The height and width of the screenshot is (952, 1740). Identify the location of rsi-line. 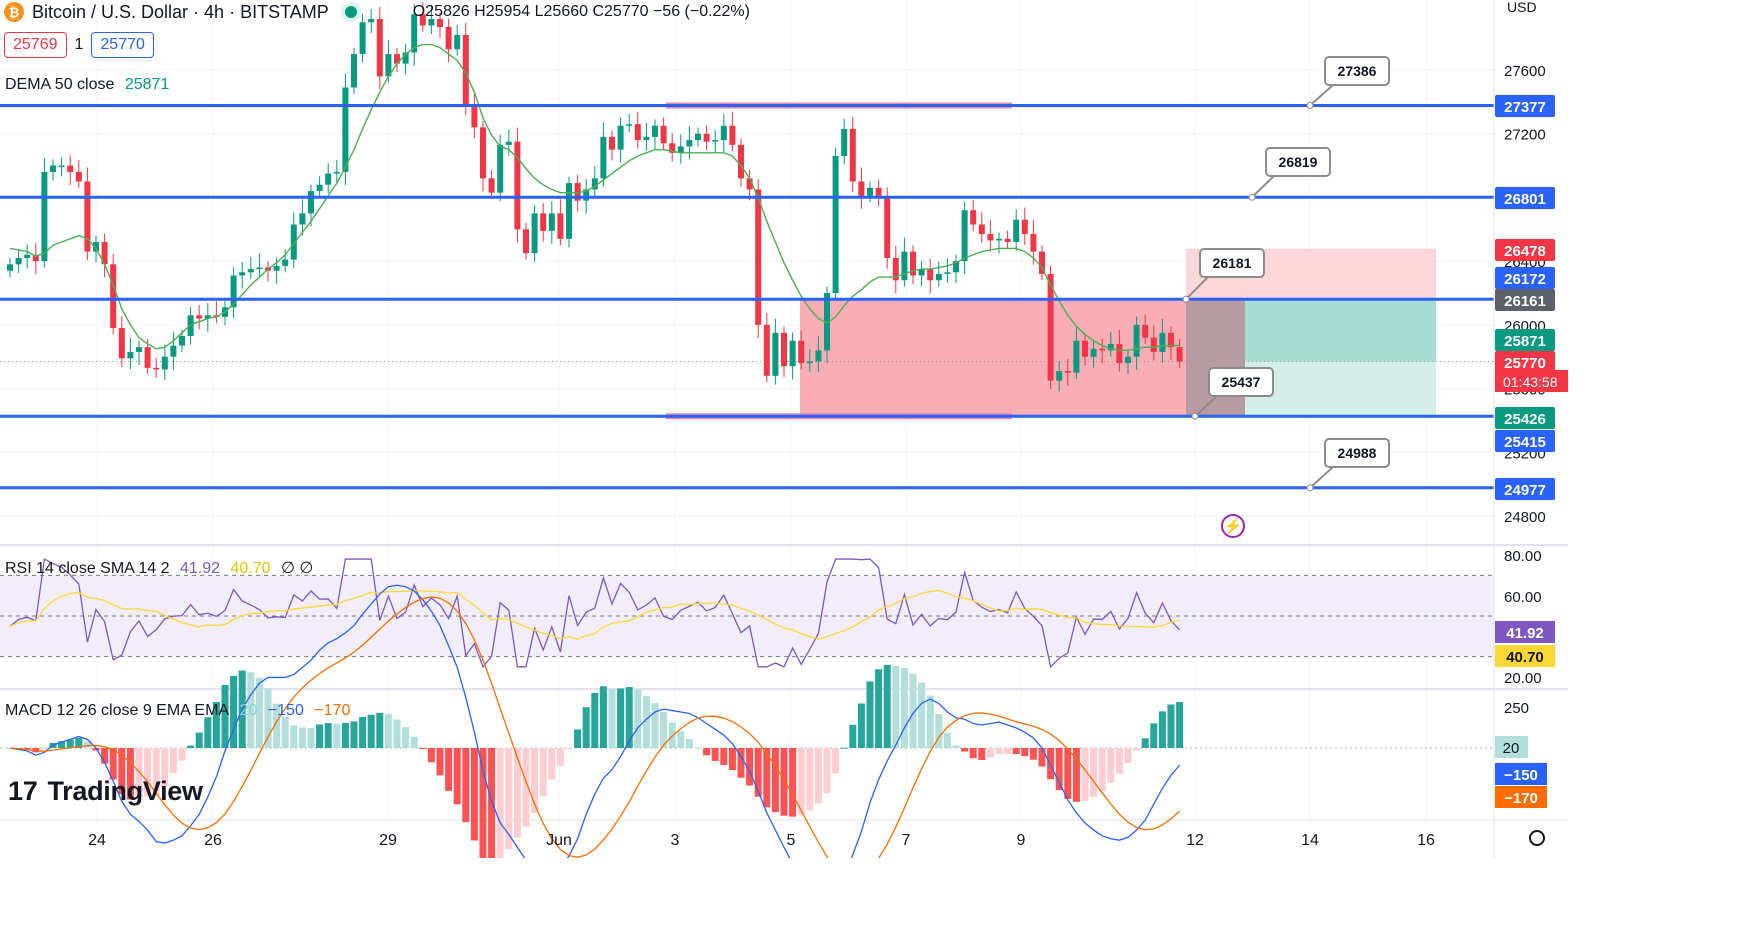
(595, 613).